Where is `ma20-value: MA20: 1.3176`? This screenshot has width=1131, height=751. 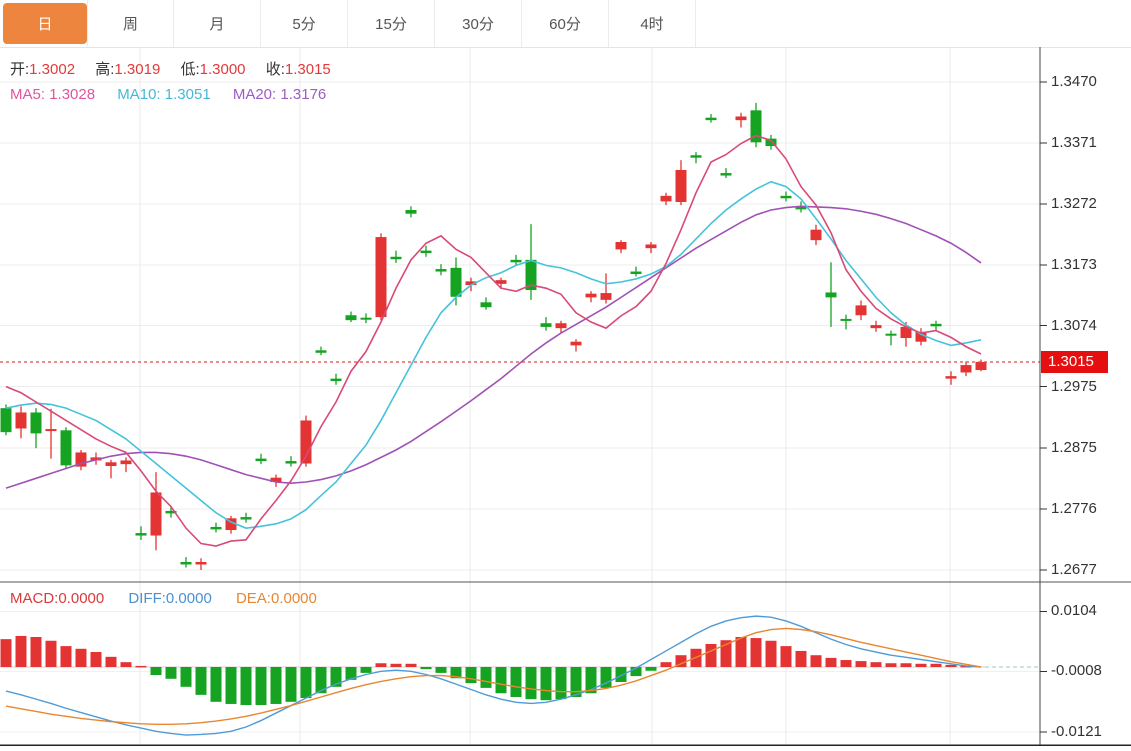
ma20-value: MA20: 1.3176 is located at coordinates (279, 94).